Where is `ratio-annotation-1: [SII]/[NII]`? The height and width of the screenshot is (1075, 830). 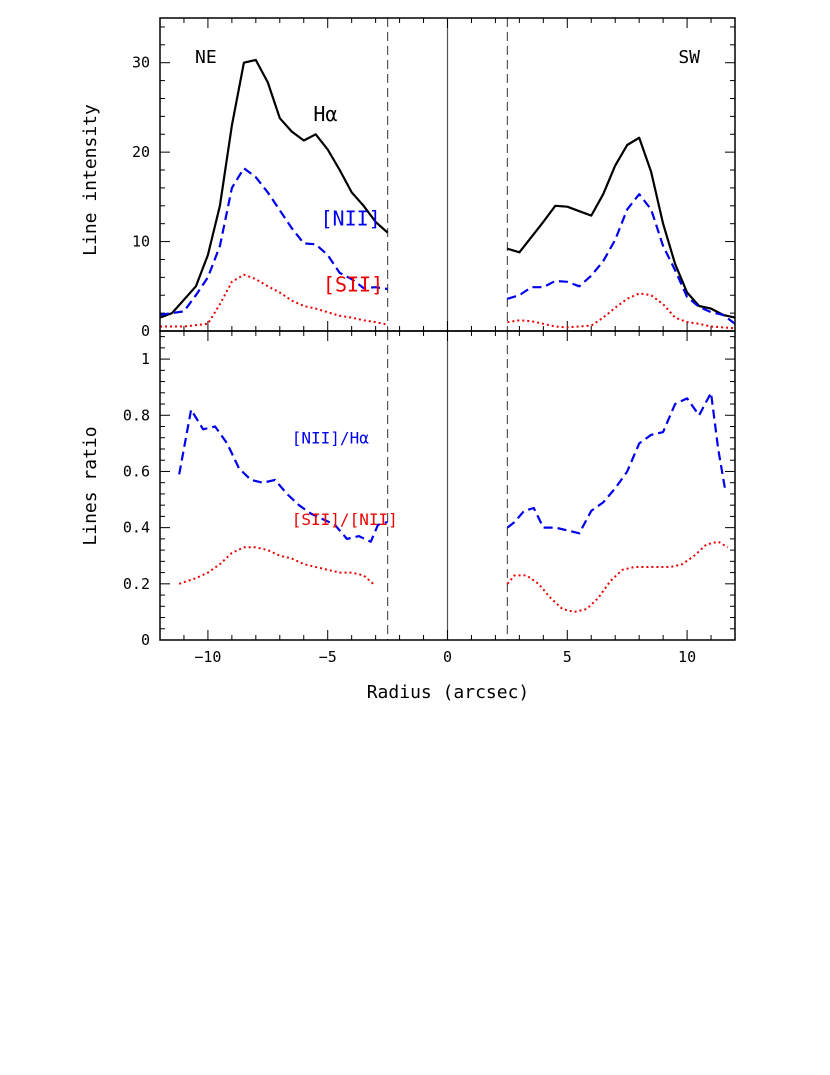 ratio-annotation-1: [SII]/[NII] is located at coordinates (345, 519).